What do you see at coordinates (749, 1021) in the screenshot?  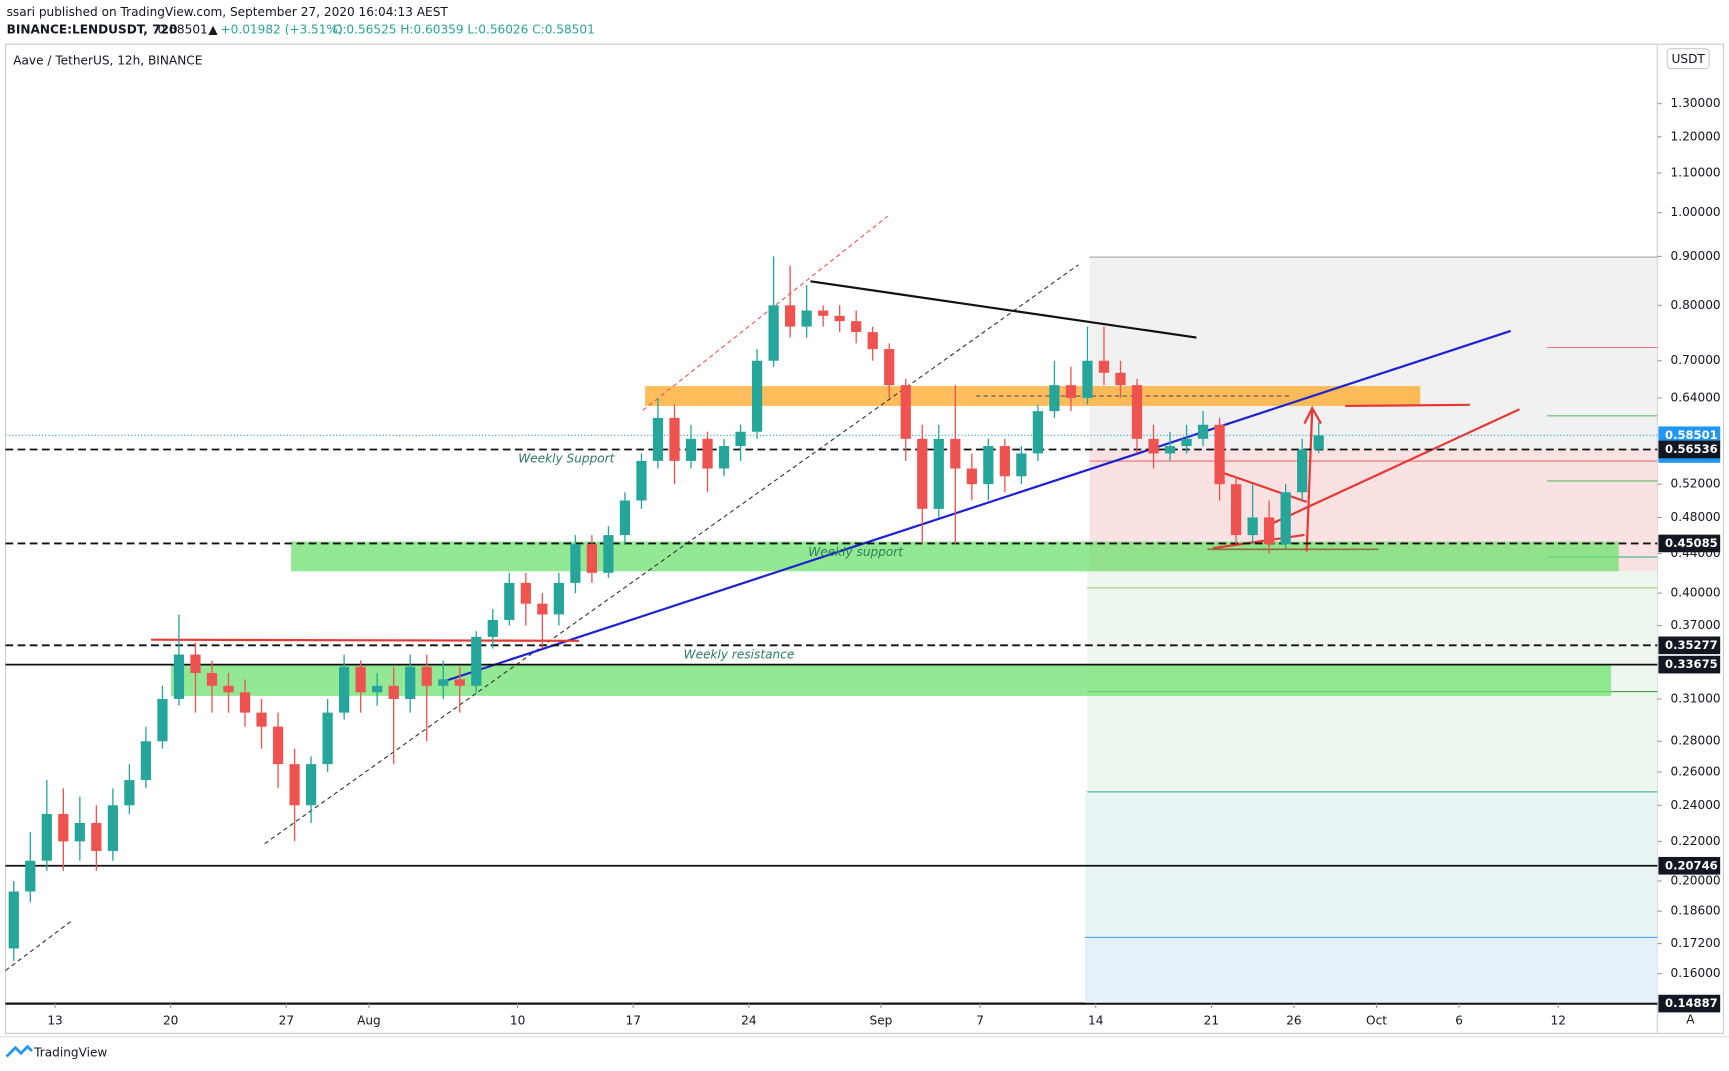 I see `x-tick-label: 24` at bounding box center [749, 1021].